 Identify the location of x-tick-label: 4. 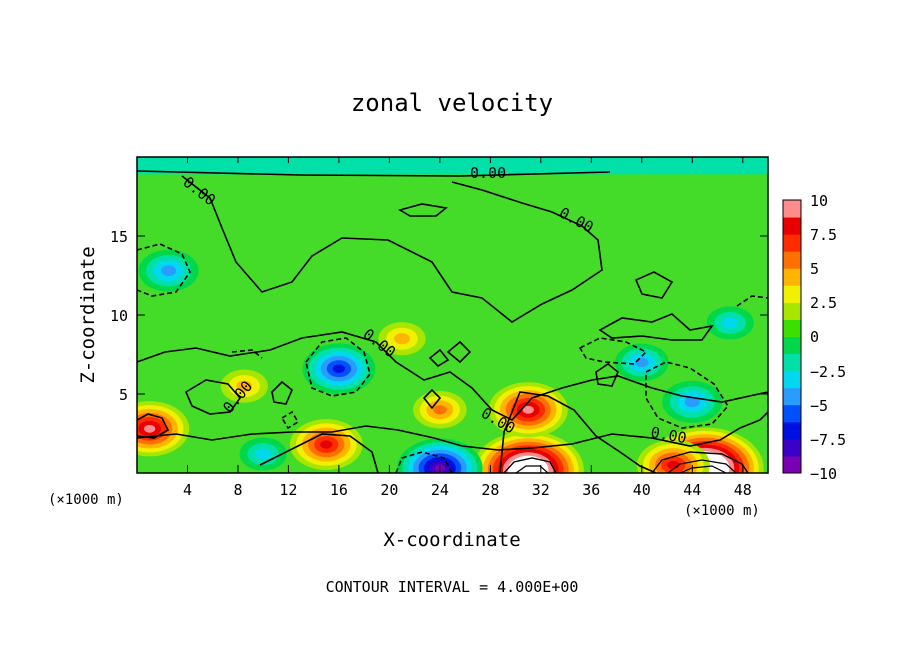
(187, 490).